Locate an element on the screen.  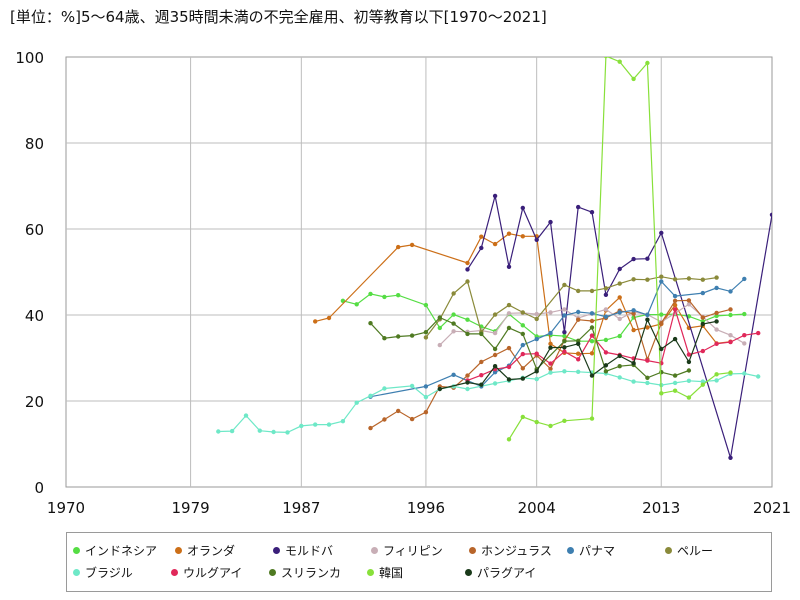
legend-label: ウルグアイ is located at coordinates (213, 572).